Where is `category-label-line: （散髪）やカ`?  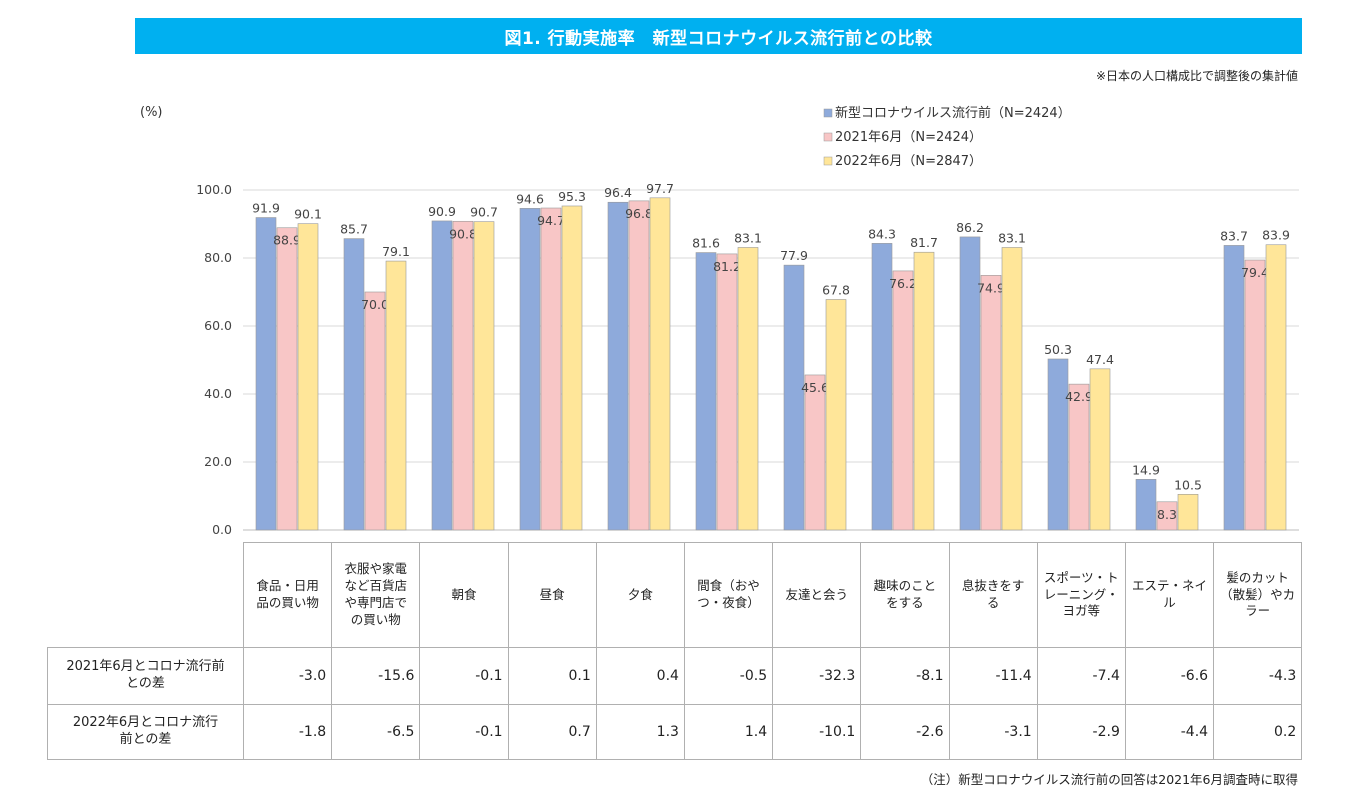
category-label-line: （散髪）やカ is located at coordinates (1258, 594).